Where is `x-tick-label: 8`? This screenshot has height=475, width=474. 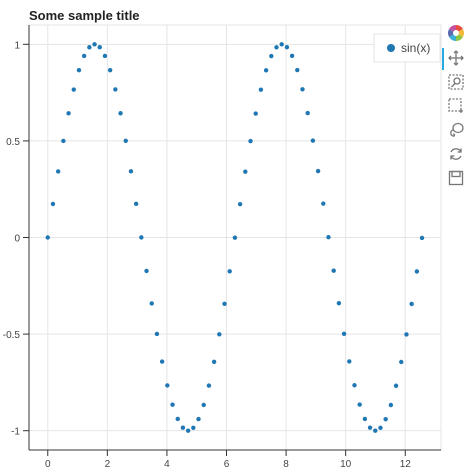 x-tick-label: 8 is located at coordinates (286, 464).